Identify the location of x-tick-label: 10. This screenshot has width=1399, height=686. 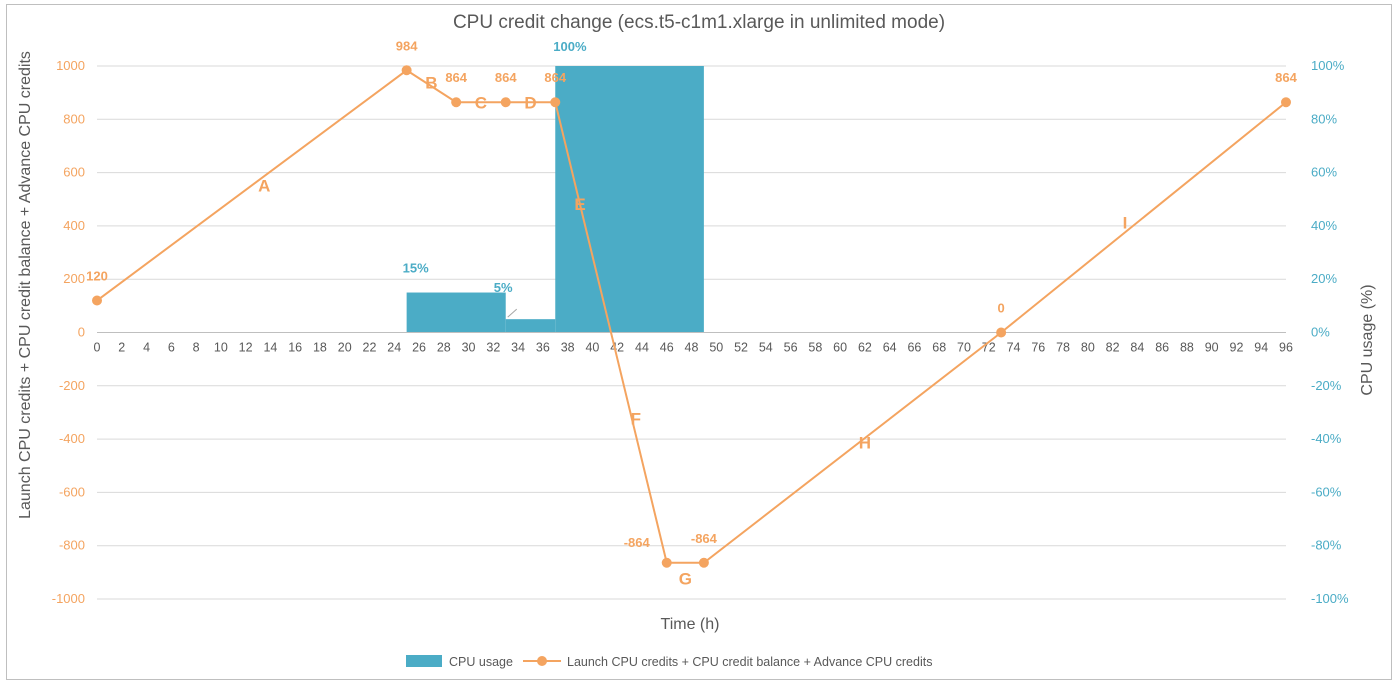
(221, 348).